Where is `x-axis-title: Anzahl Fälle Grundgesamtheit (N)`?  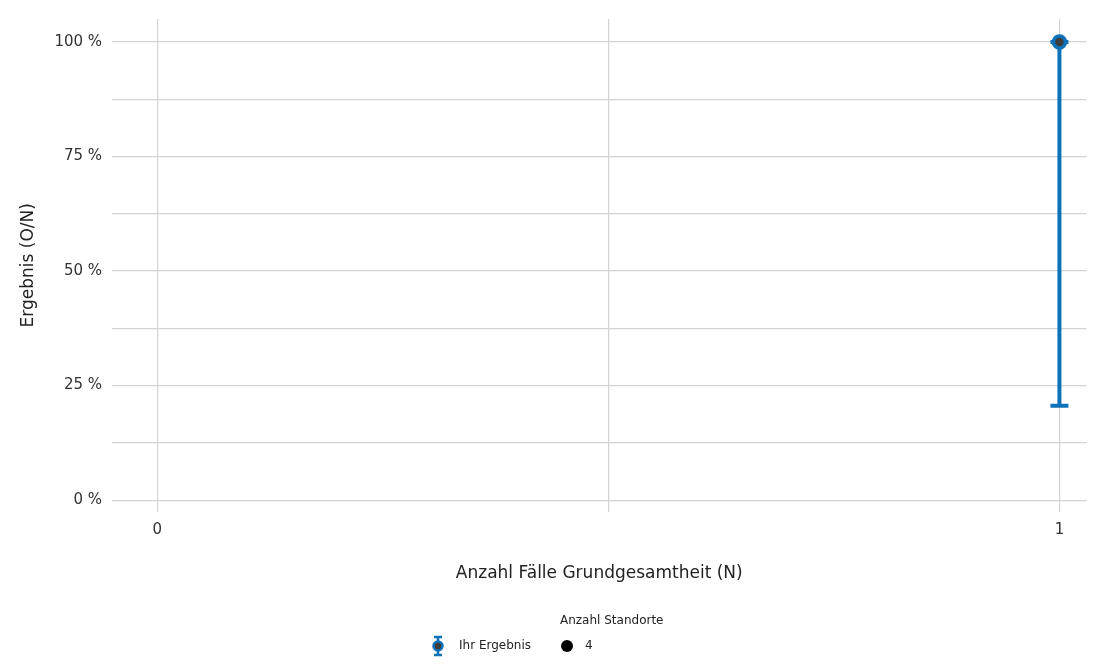
x-axis-title: Anzahl Fälle Grundgesamtheit (N) is located at coordinates (599, 572).